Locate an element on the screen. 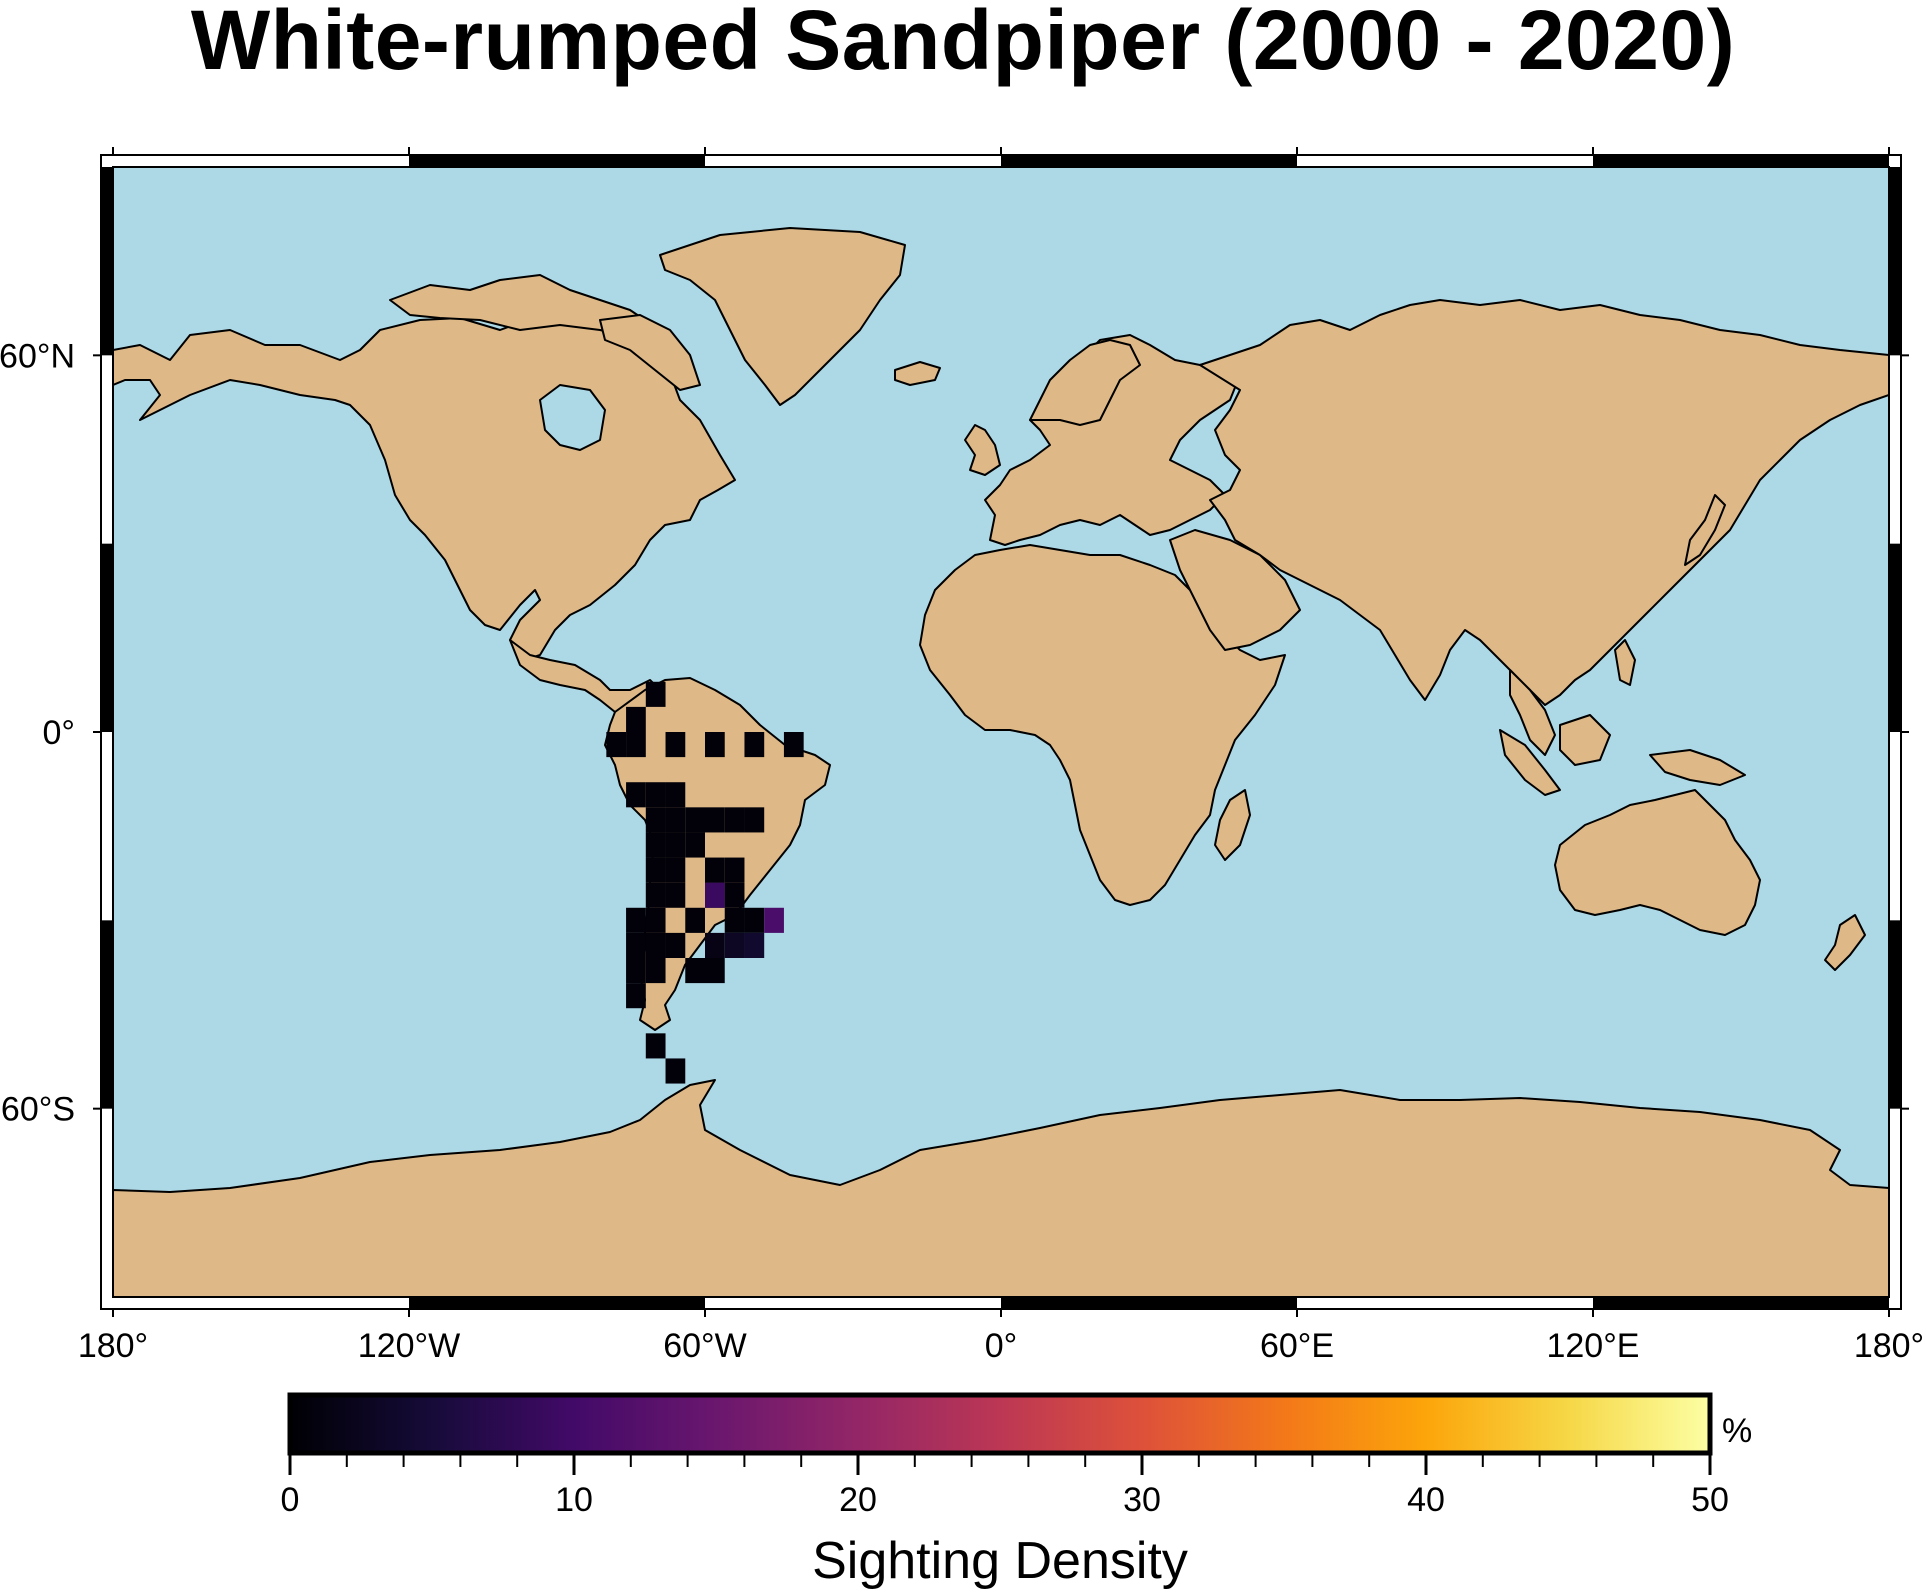 This screenshot has width=1926, height=1593. colorbar-tick-label: 10 is located at coordinates (574, 1500).